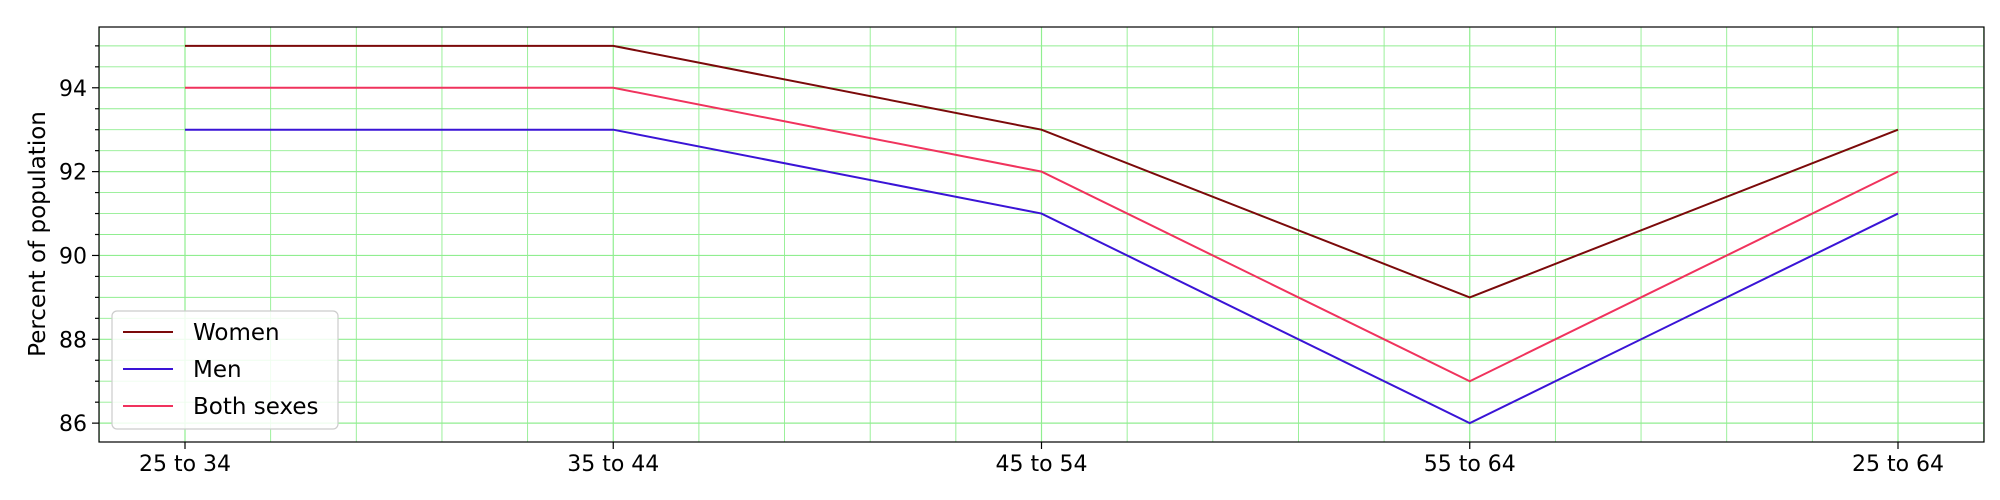 This screenshot has height=500, width=2000. What do you see at coordinates (613, 464) in the screenshot?
I see `x-tick-label: 35 to 44` at bounding box center [613, 464].